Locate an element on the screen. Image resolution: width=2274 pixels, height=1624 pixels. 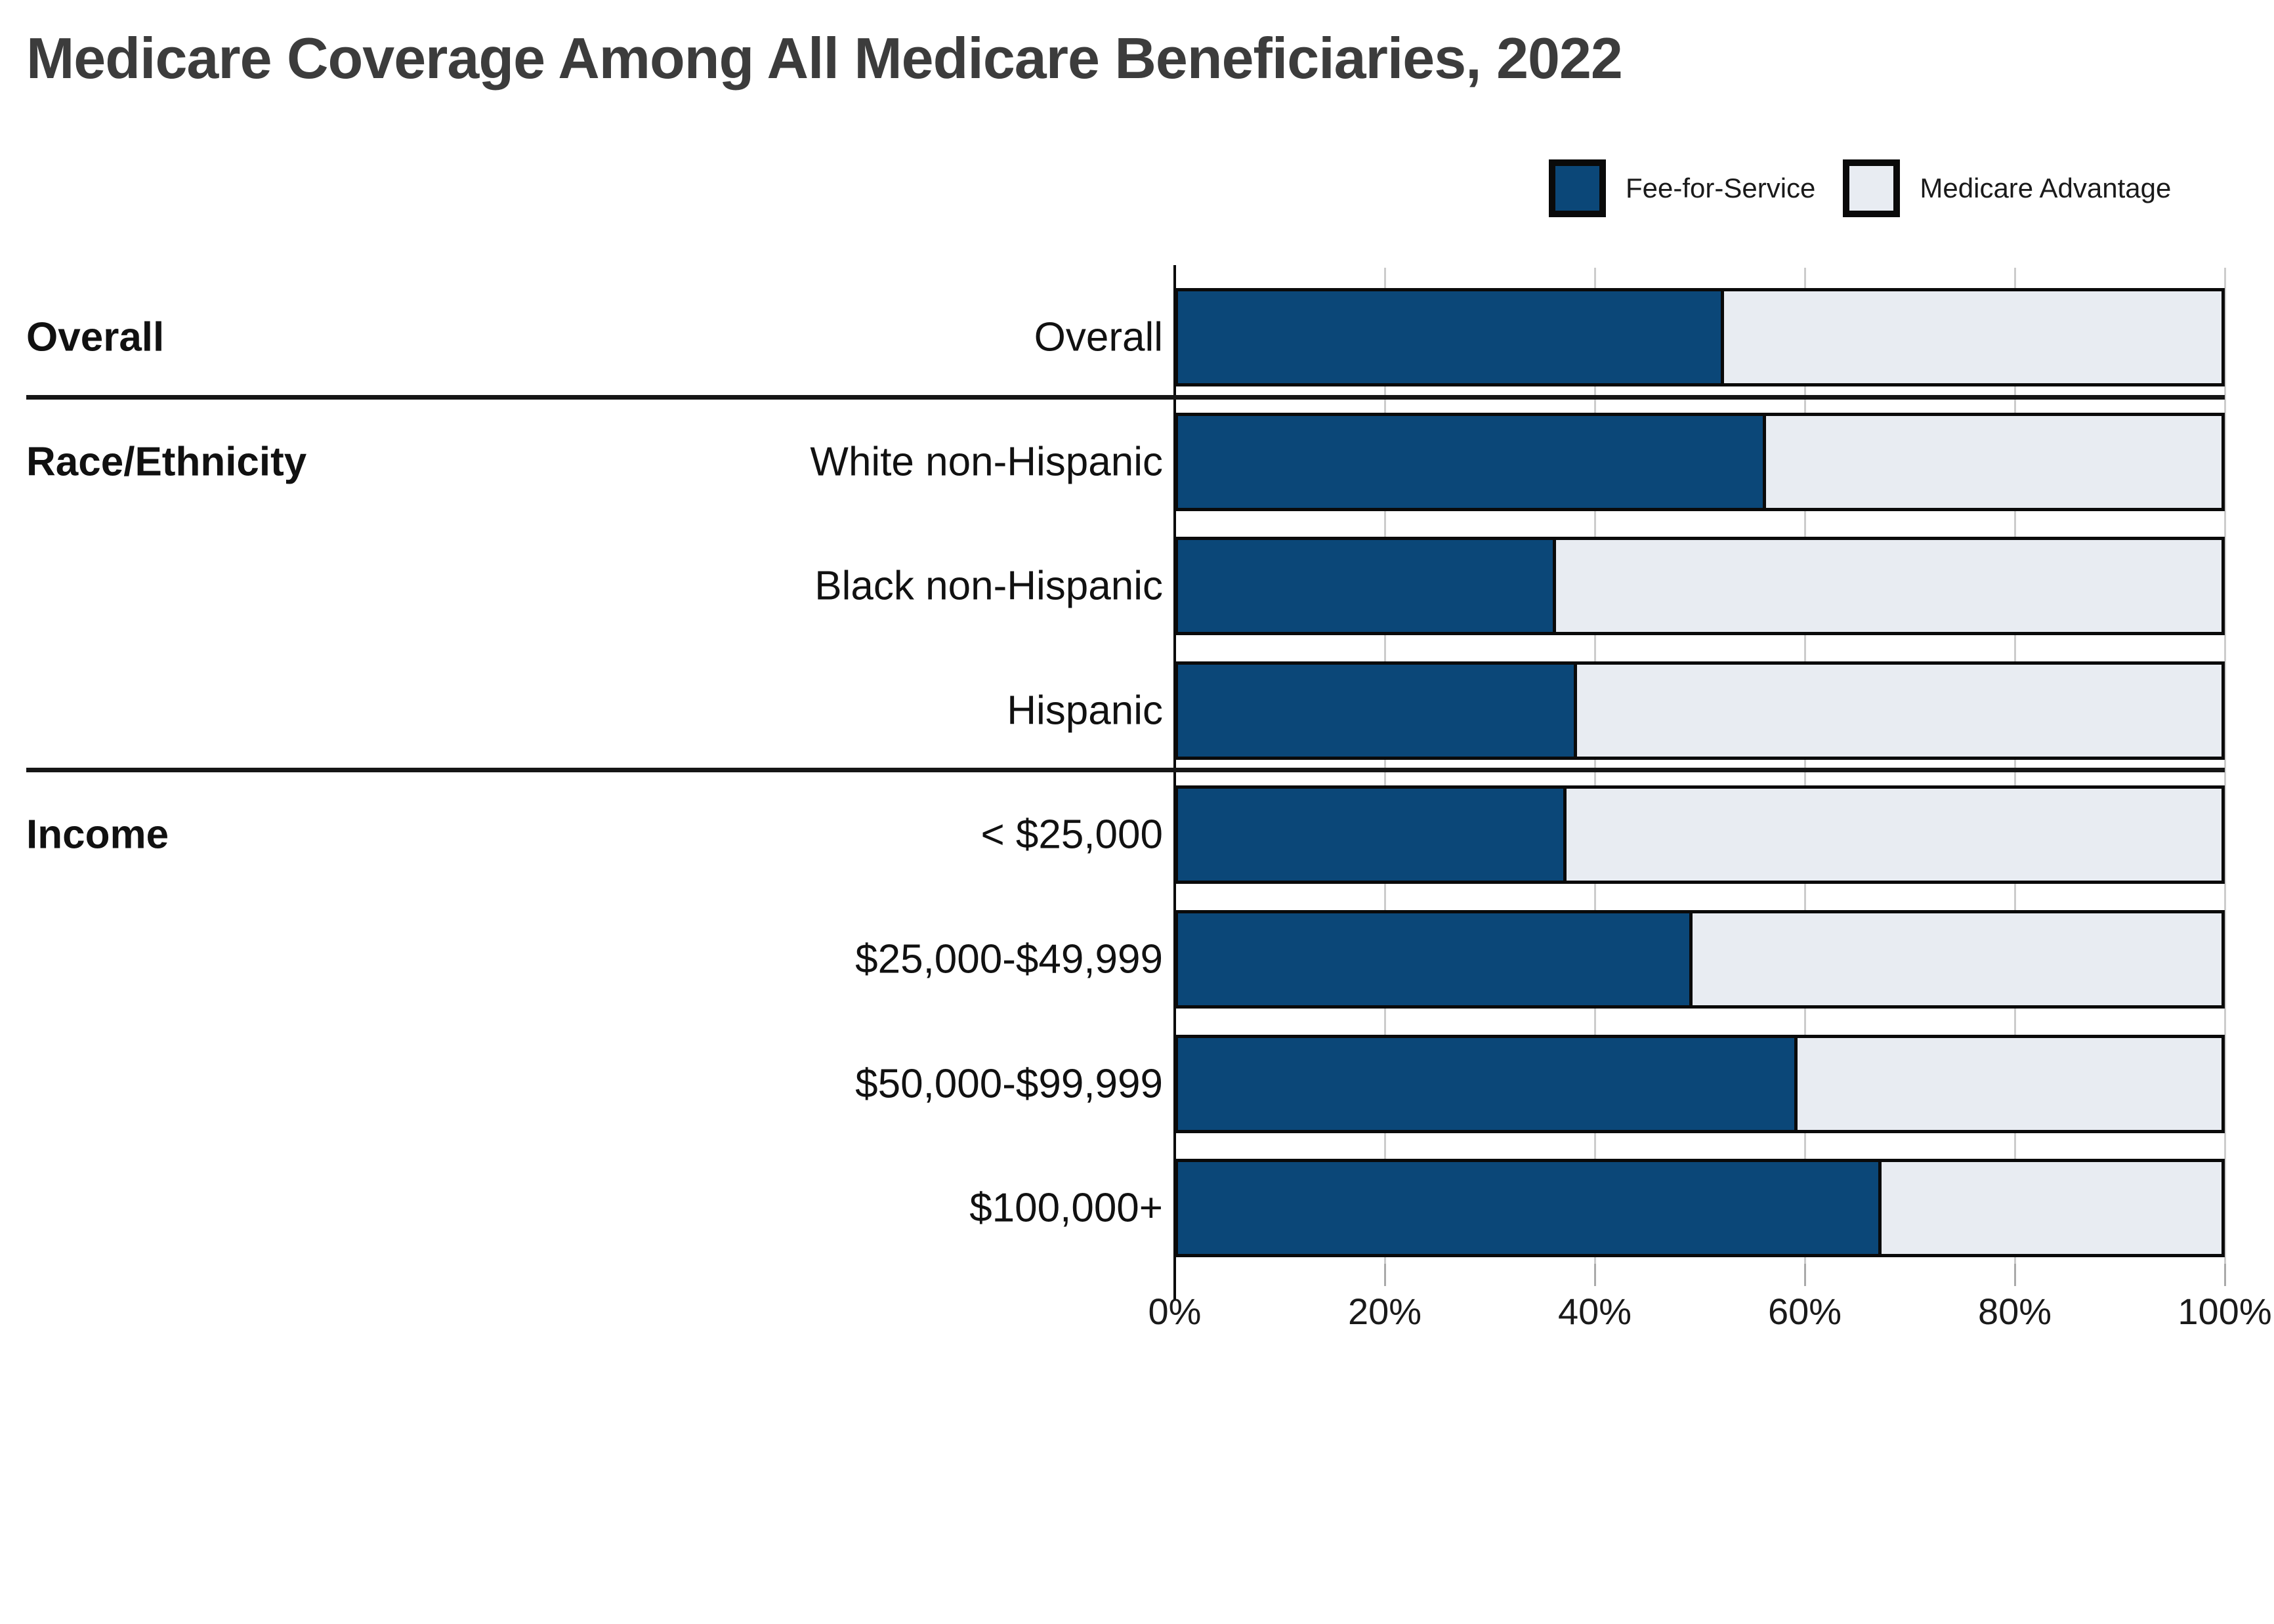
x-axis-tick-label: 40% is located at coordinates (1594, 1311).